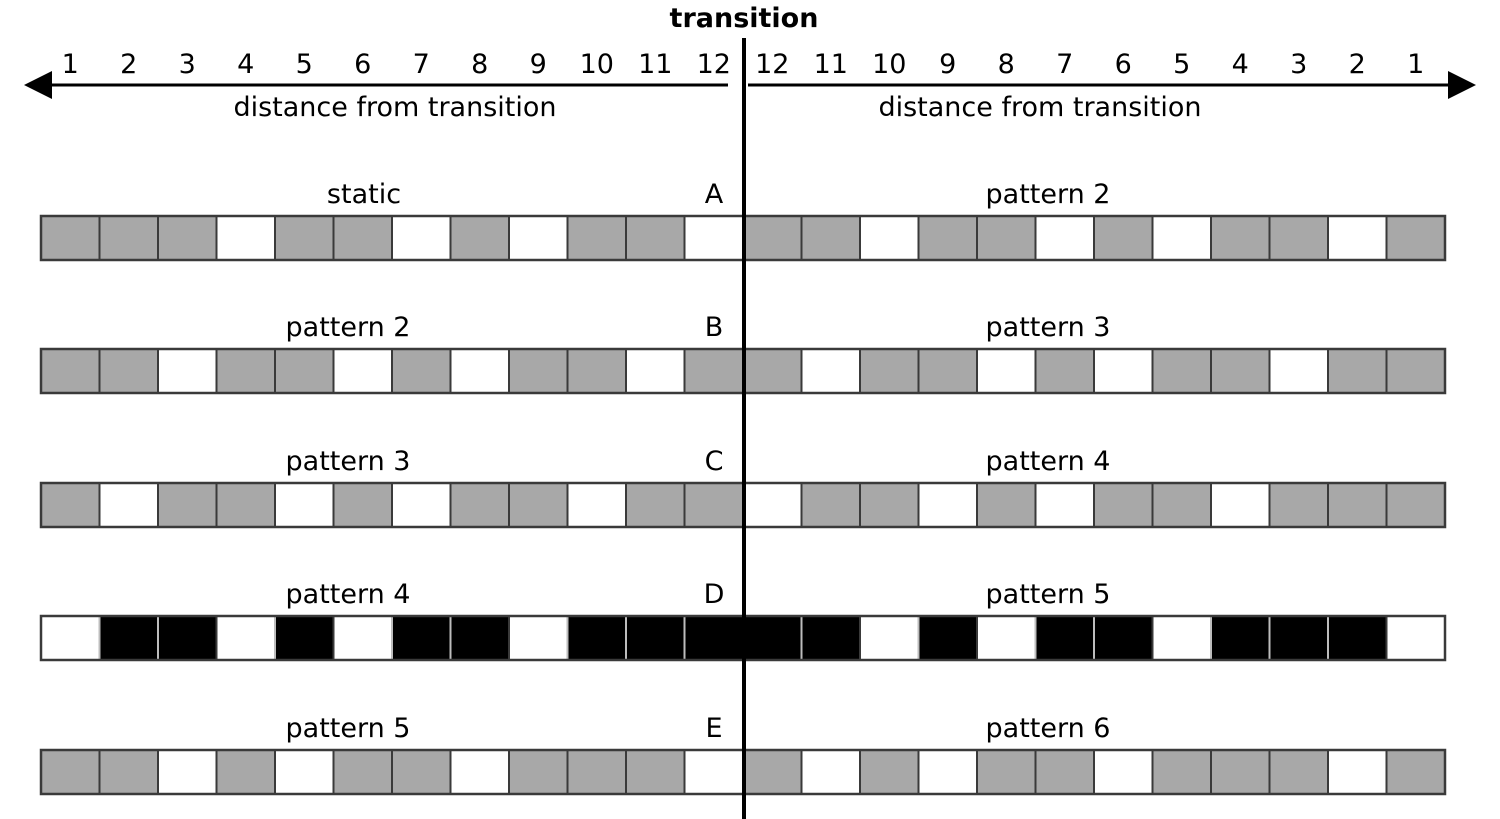 The image size is (1500, 819). Describe the element at coordinates (1064, 64) in the screenshot. I see `tick-label: 7` at that location.